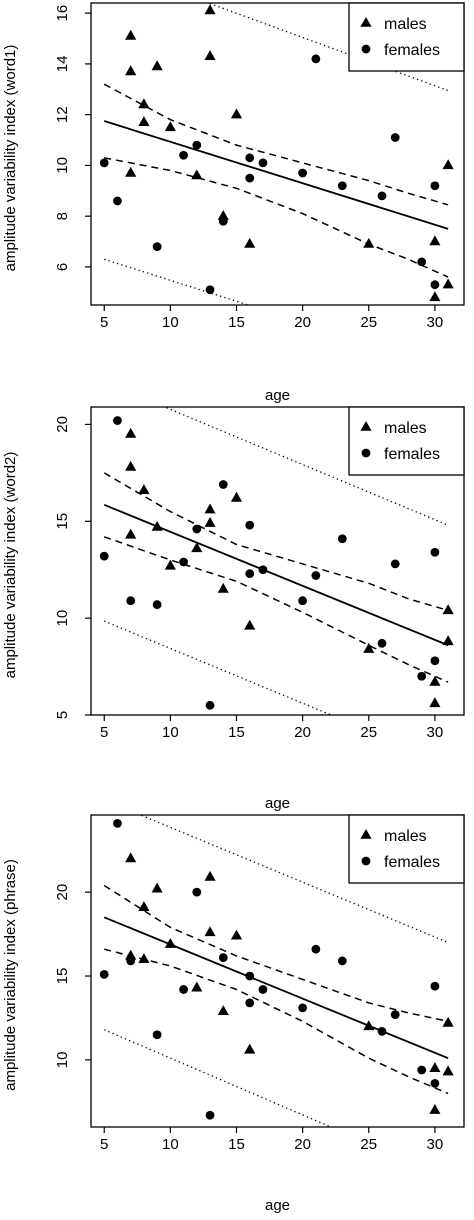 Image resolution: width=474 pixels, height=1220 pixels. I want to click on y-tick-label: 10, so click(62, 165).